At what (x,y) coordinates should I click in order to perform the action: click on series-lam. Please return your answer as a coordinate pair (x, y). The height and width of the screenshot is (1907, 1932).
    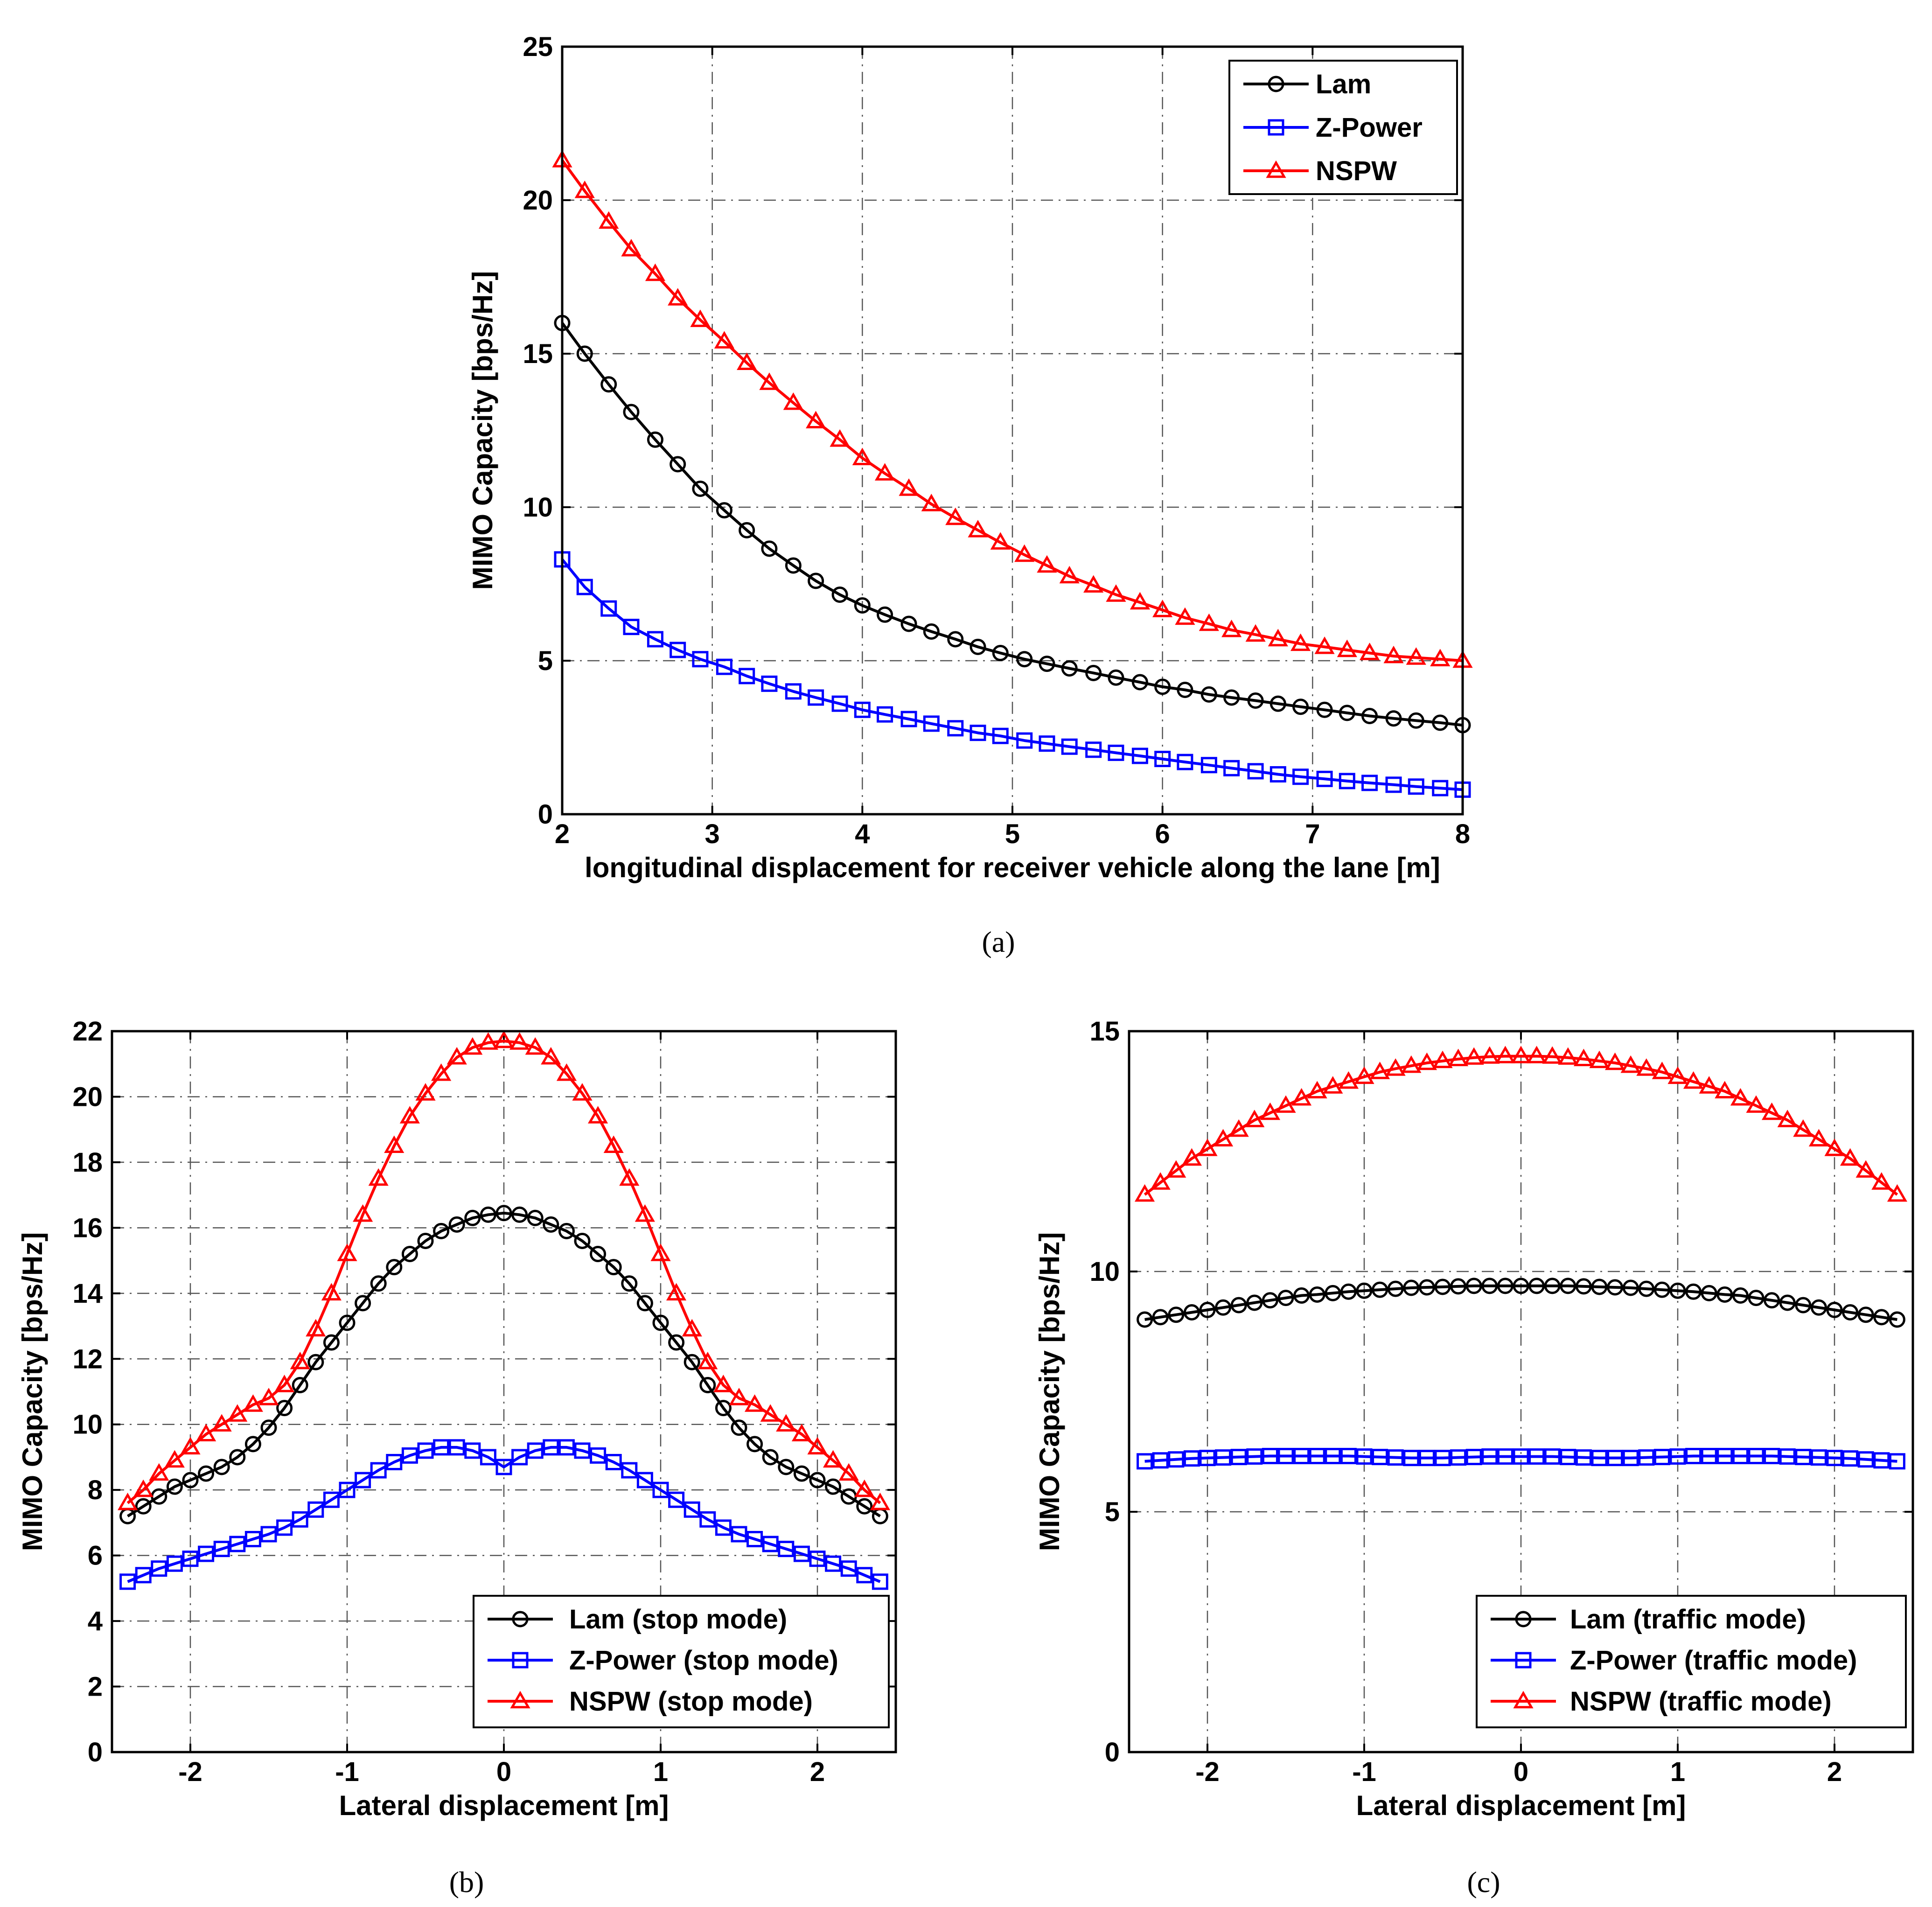
    Looking at the image, I should click on (1012, 523).